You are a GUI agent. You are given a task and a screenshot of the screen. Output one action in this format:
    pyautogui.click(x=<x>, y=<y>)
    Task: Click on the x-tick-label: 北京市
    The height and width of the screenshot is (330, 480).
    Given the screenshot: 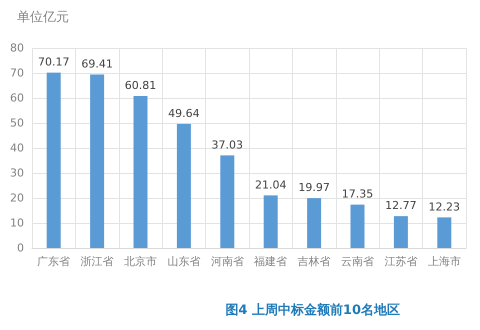 What is the action you would take?
    pyautogui.click(x=140, y=261)
    